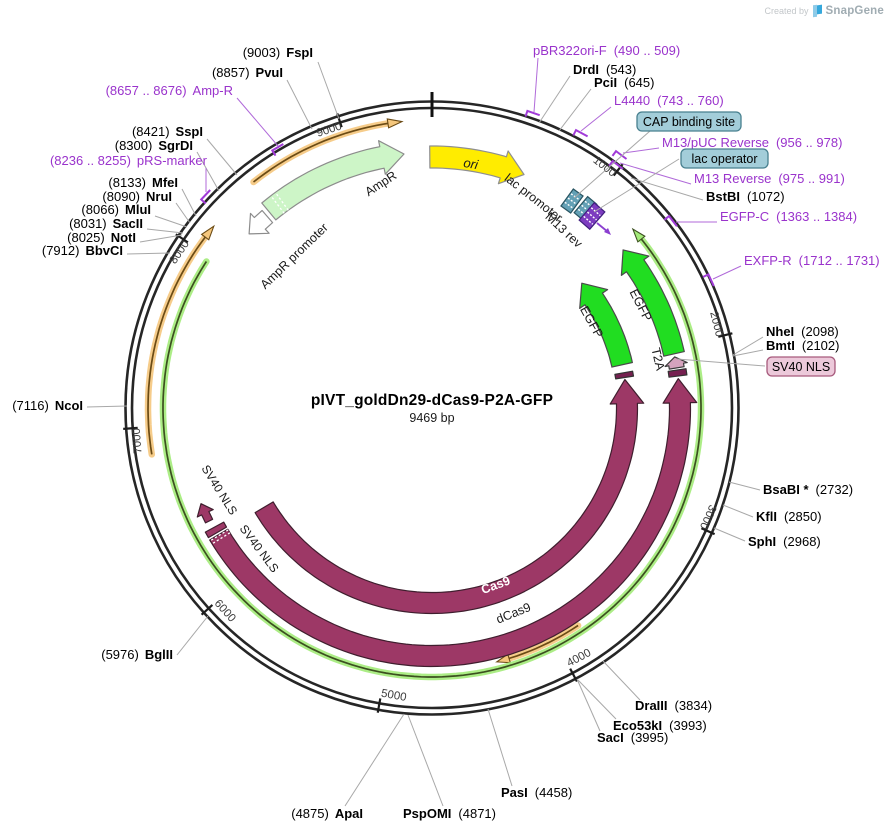 The height and width of the screenshot is (831, 892). What do you see at coordinates (716, 324) in the screenshot?
I see `tick-label-2000: 2000` at bounding box center [716, 324].